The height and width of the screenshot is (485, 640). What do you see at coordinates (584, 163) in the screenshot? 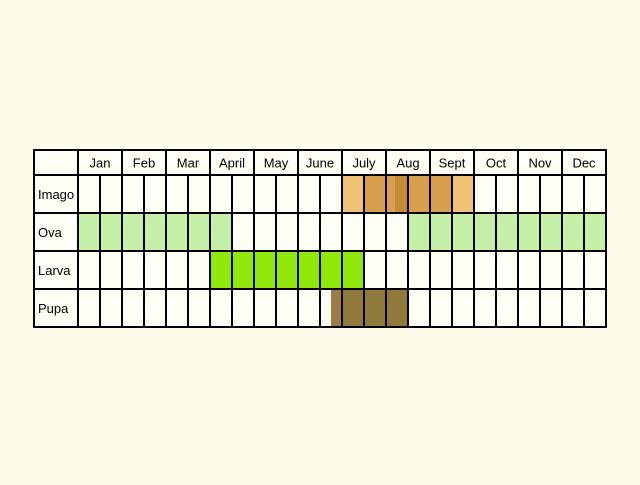
I see `month-label-dec: Dec` at bounding box center [584, 163].